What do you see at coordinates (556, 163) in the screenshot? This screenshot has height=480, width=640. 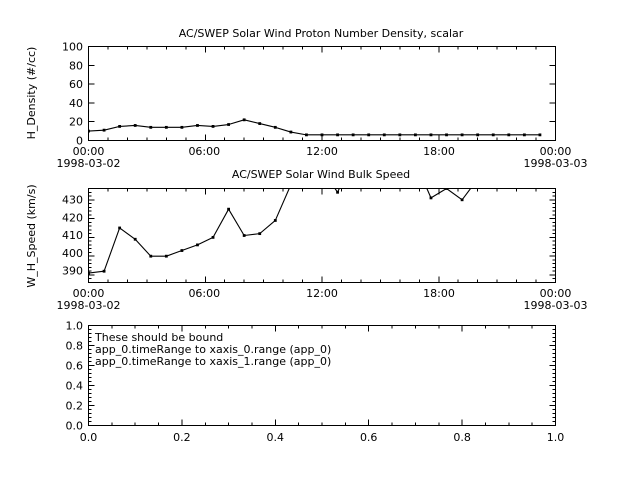 I see `panel-density-xdate-right: 1998-03-03` at bounding box center [556, 163].